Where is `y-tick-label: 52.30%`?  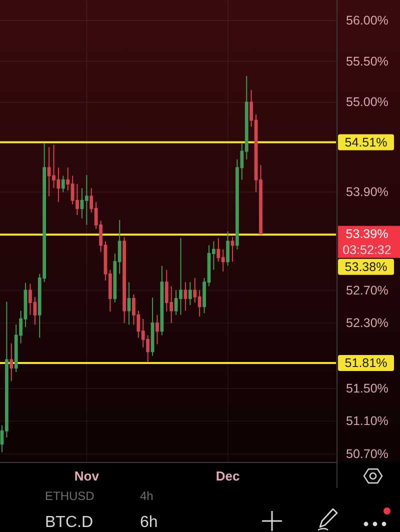
y-tick-label: 52.30% is located at coordinates (367, 323).